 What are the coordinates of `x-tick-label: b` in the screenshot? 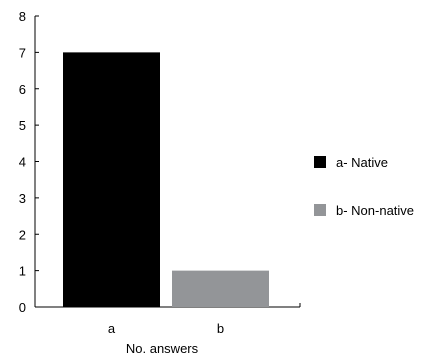 It's located at (220, 328).